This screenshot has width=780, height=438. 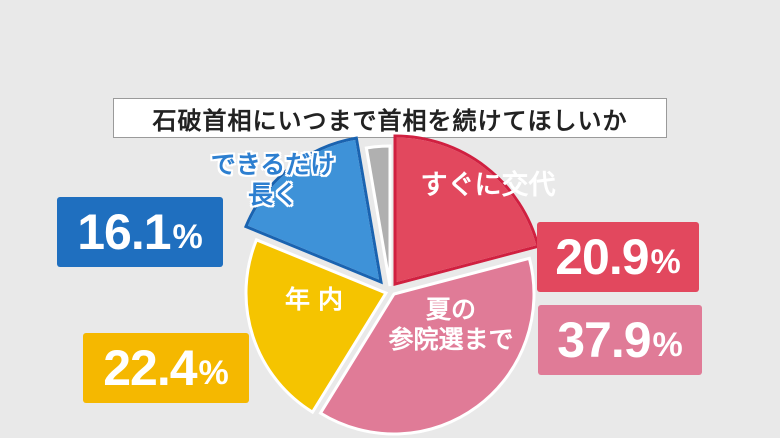 I want to click on slice-label-immediate: すぐに交代, so click(x=488, y=186).